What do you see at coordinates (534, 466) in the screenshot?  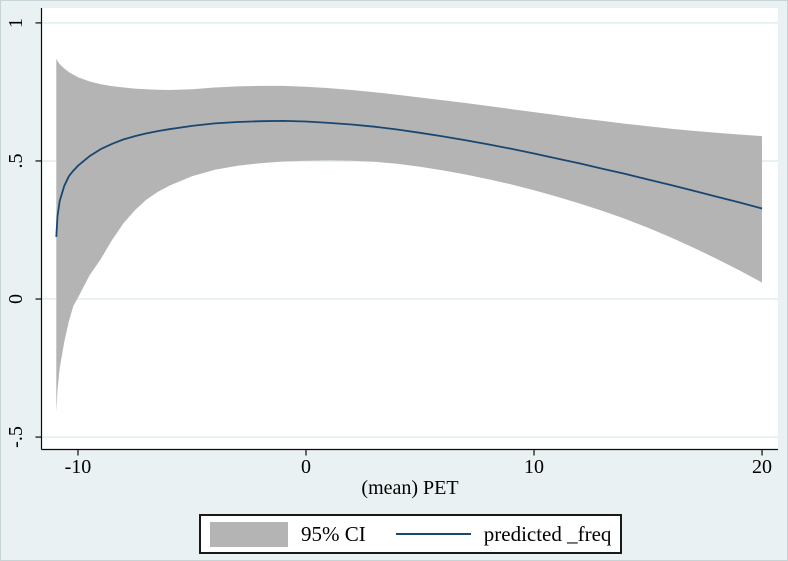 I see `x-tick-label: 10` at bounding box center [534, 466].